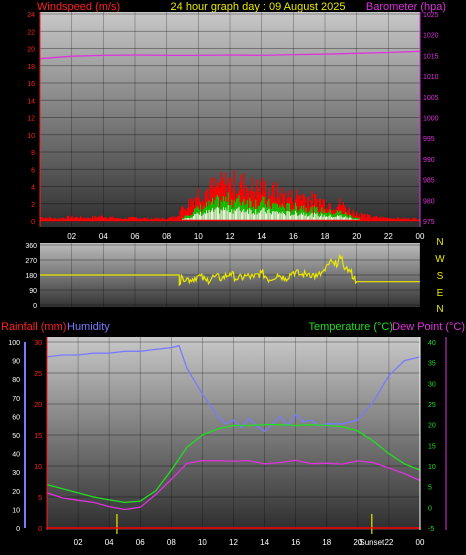 This screenshot has width=466, height=555. I want to click on direction-y-tick-label: 270, so click(31, 261).